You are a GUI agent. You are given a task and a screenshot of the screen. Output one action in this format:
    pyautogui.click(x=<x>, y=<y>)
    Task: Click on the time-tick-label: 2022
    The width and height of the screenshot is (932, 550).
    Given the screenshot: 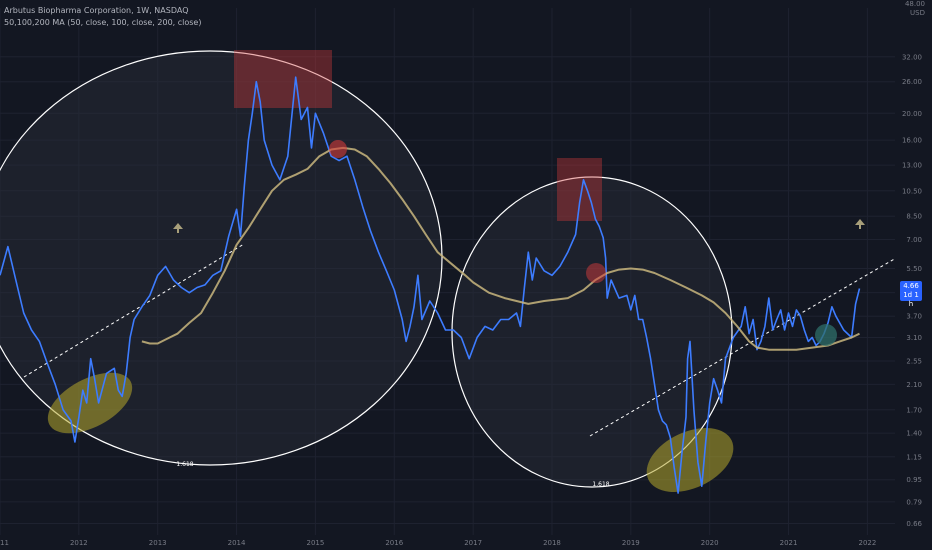 What is the action you would take?
    pyautogui.click(x=867, y=543)
    